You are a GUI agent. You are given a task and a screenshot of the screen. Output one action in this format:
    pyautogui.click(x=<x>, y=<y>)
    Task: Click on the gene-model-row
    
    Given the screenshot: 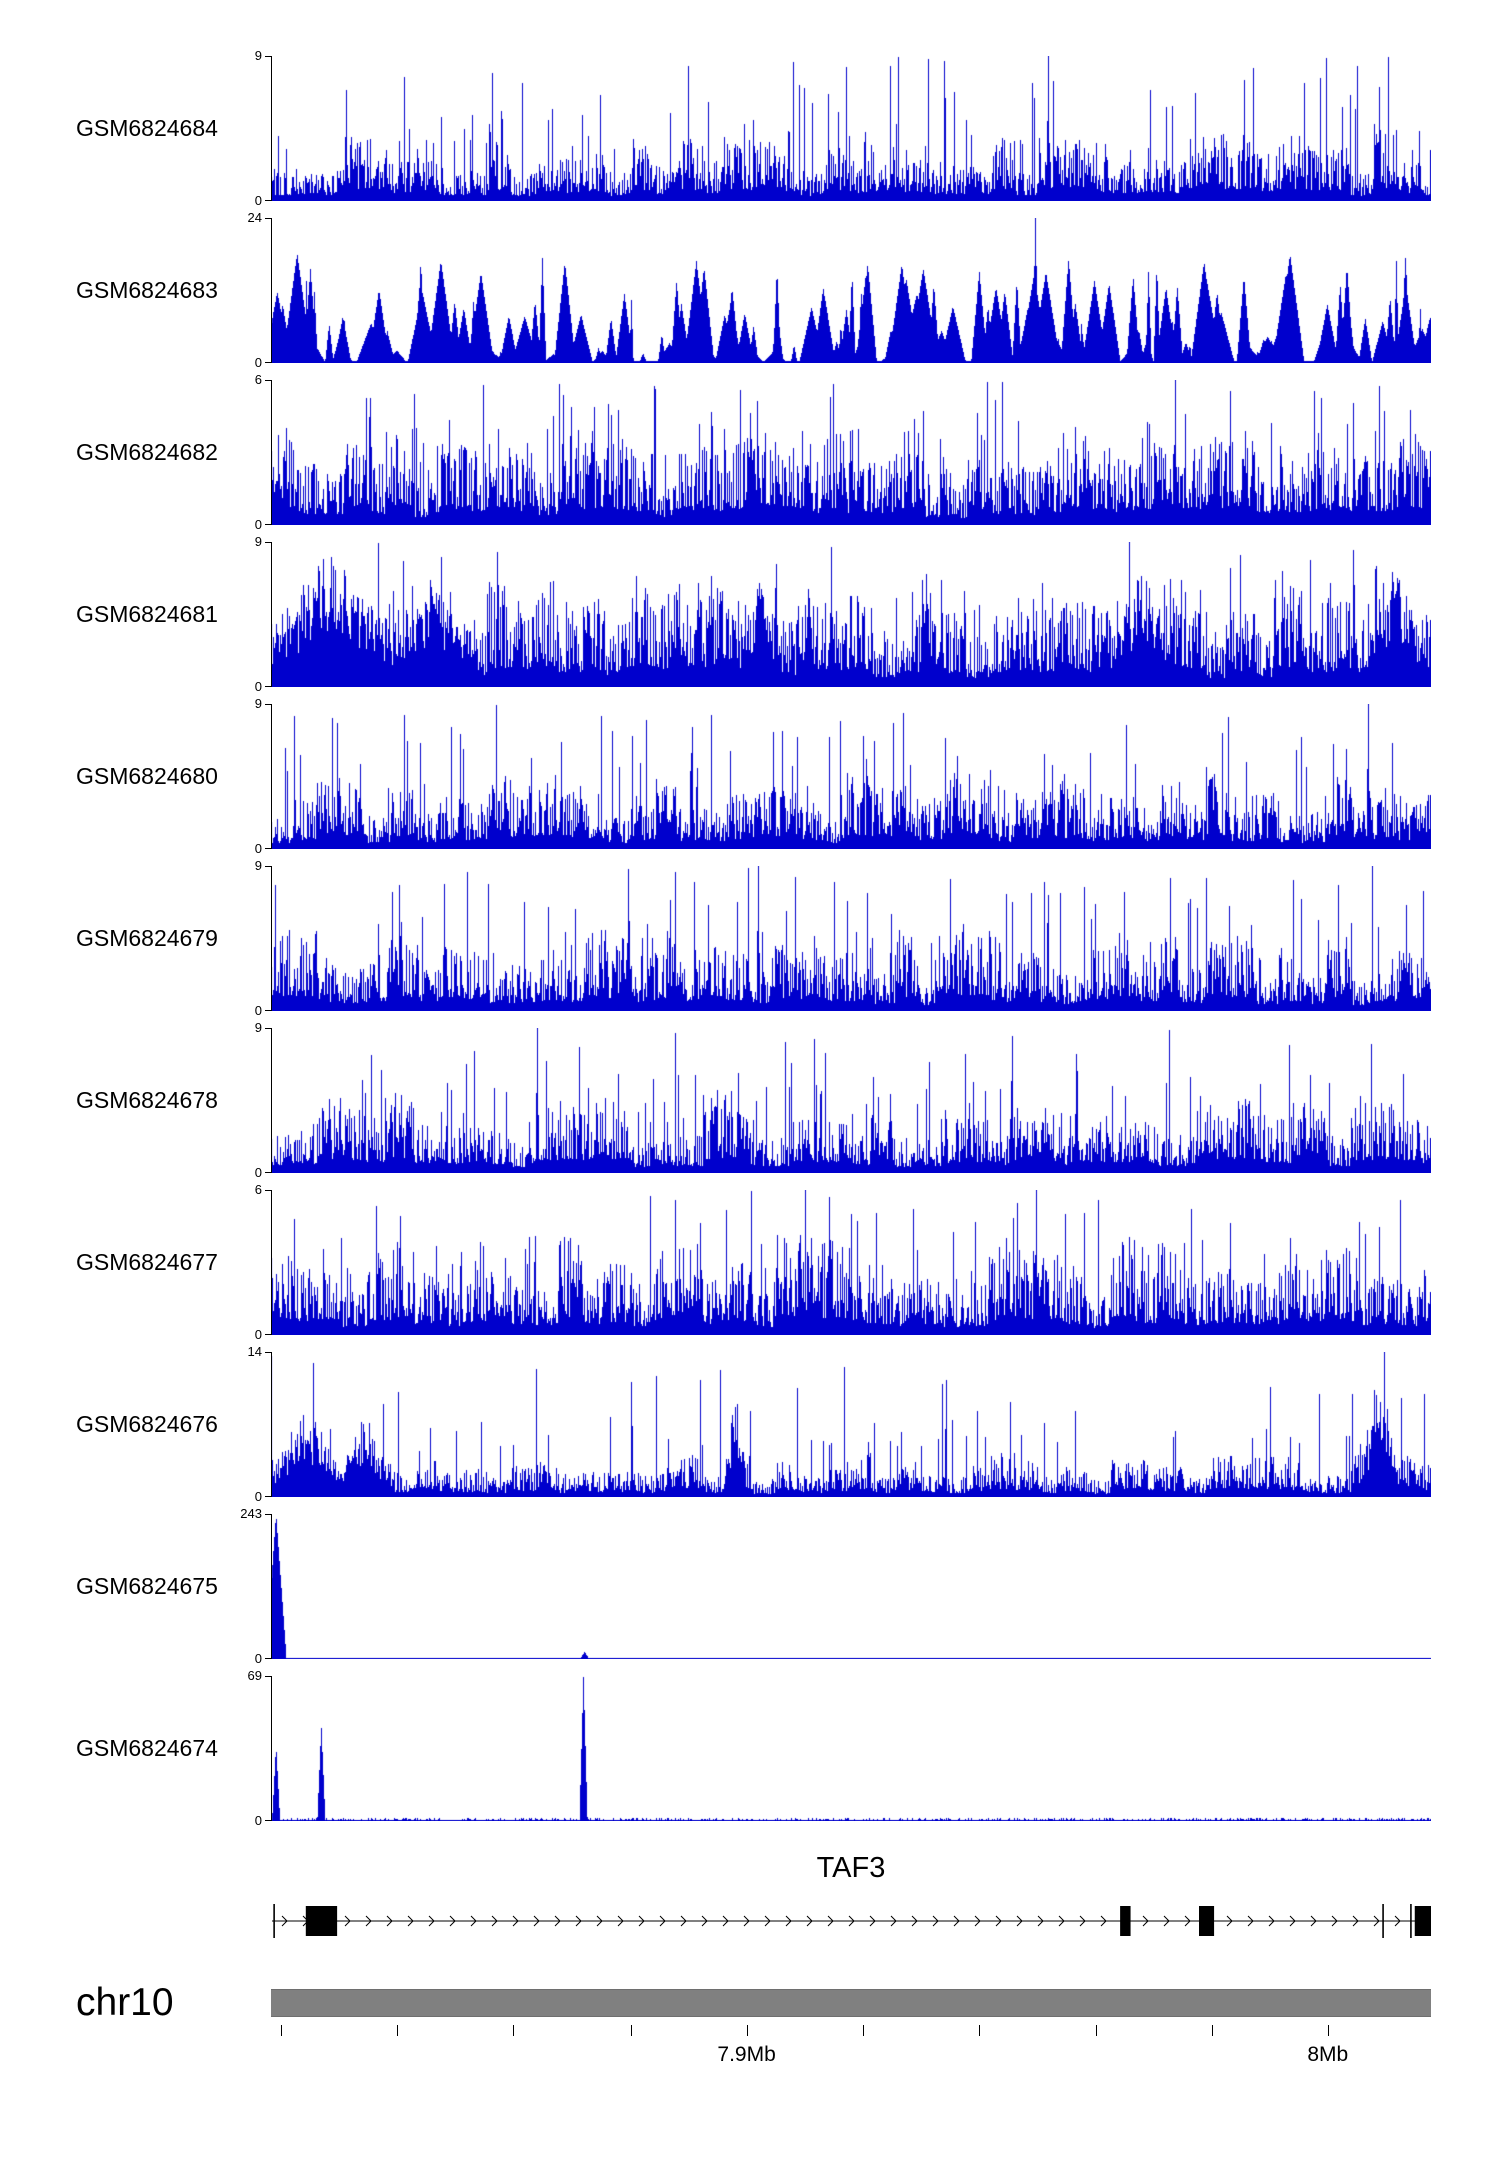 What is the action you would take?
    pyautogui.click(x=750, y=1919)
    